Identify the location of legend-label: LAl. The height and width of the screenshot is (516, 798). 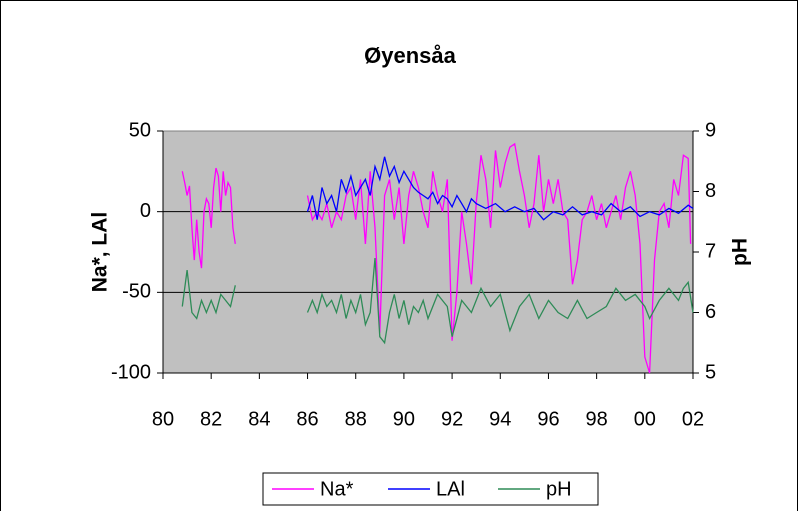
(450, 489).